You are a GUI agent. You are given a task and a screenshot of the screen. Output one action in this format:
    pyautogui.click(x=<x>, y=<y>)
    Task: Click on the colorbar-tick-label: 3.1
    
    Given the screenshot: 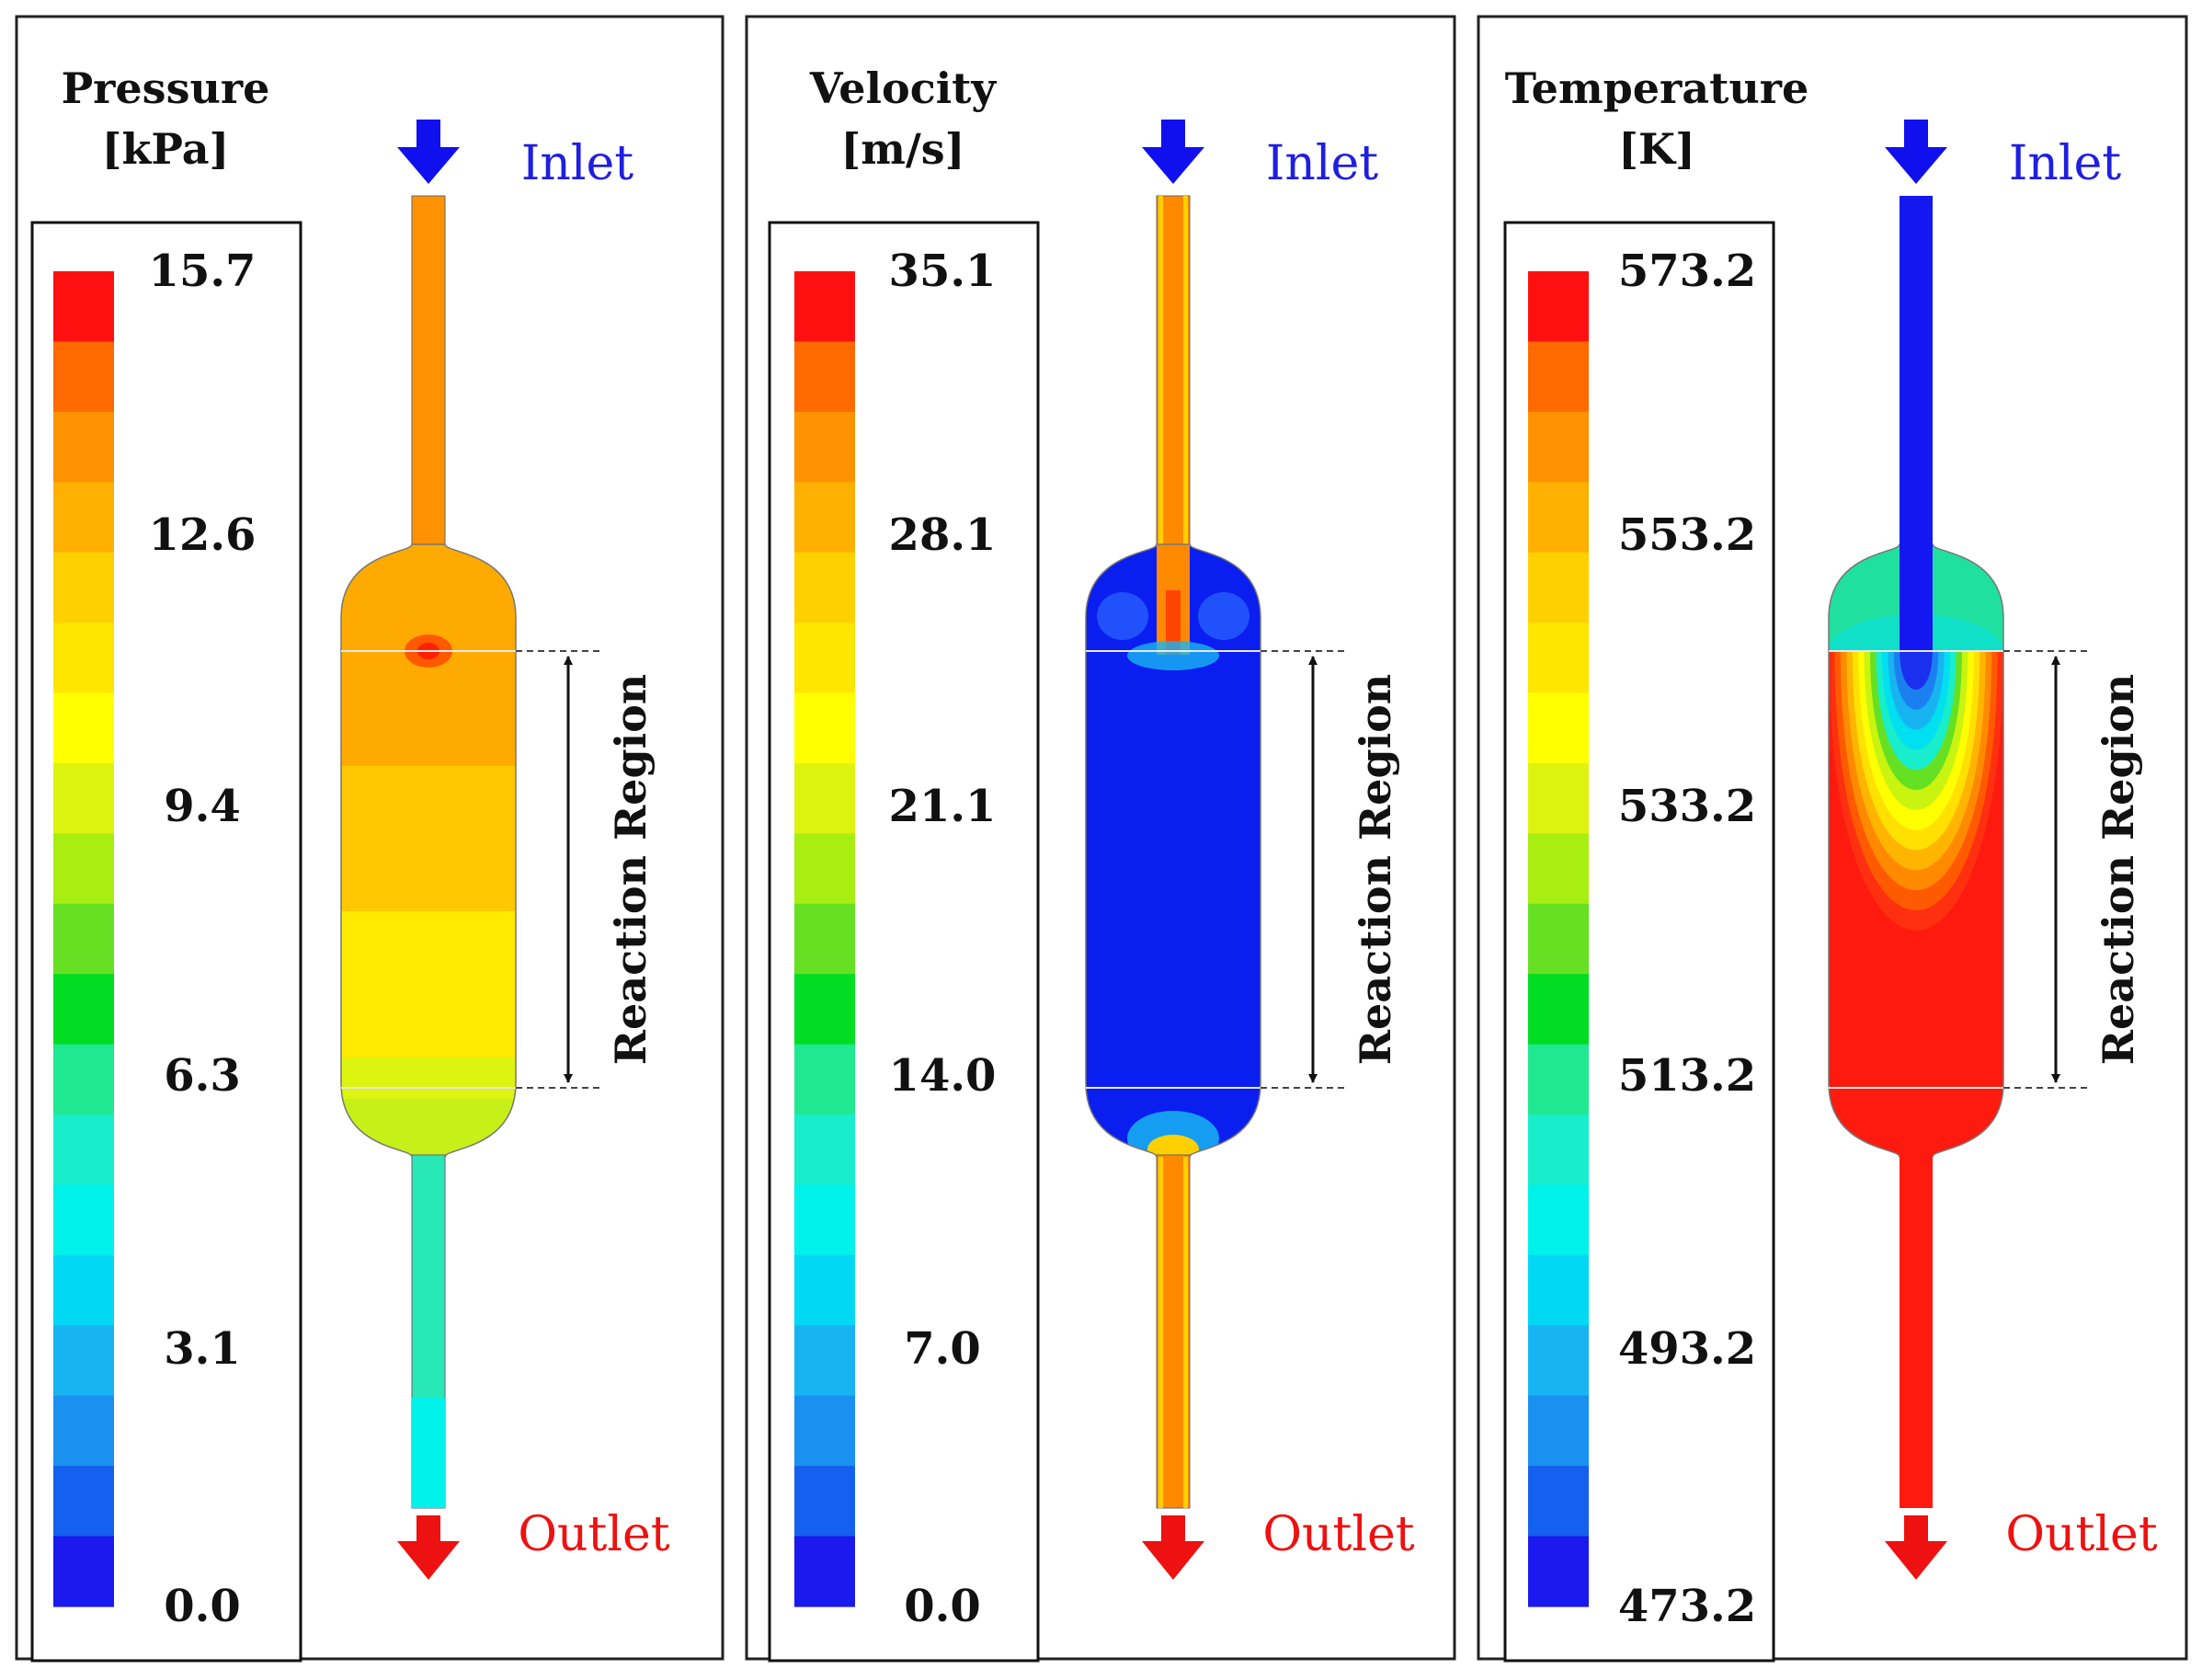 What is the action you would take?
    pyautogui.click(x=202, y=1349)
    